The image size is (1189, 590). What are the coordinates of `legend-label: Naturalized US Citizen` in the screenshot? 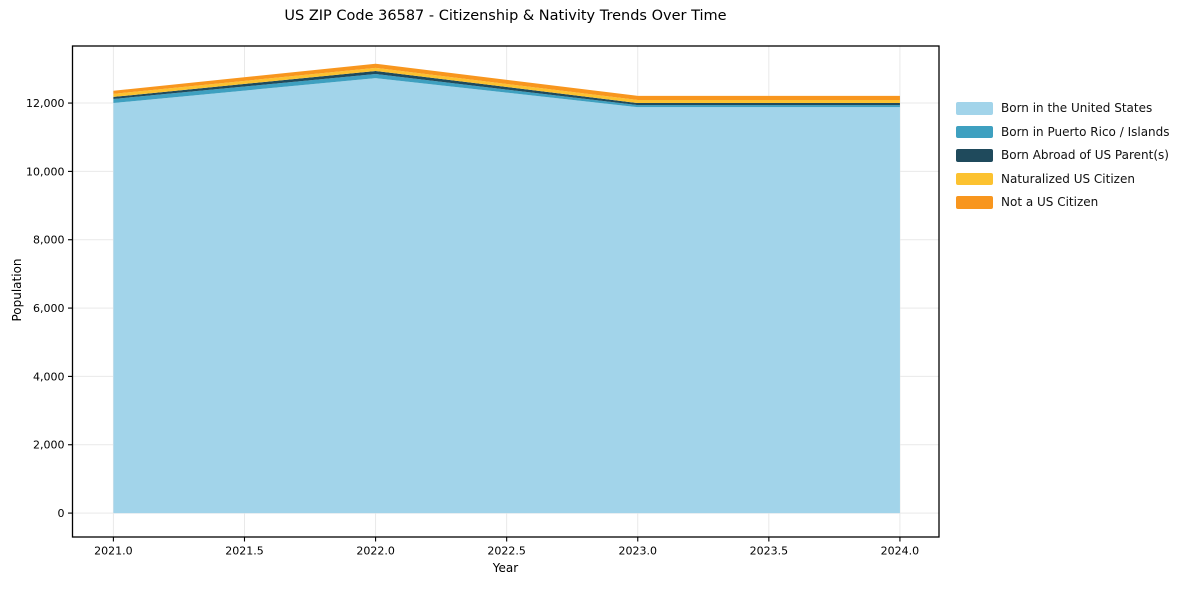 It's located at (1068, 178).